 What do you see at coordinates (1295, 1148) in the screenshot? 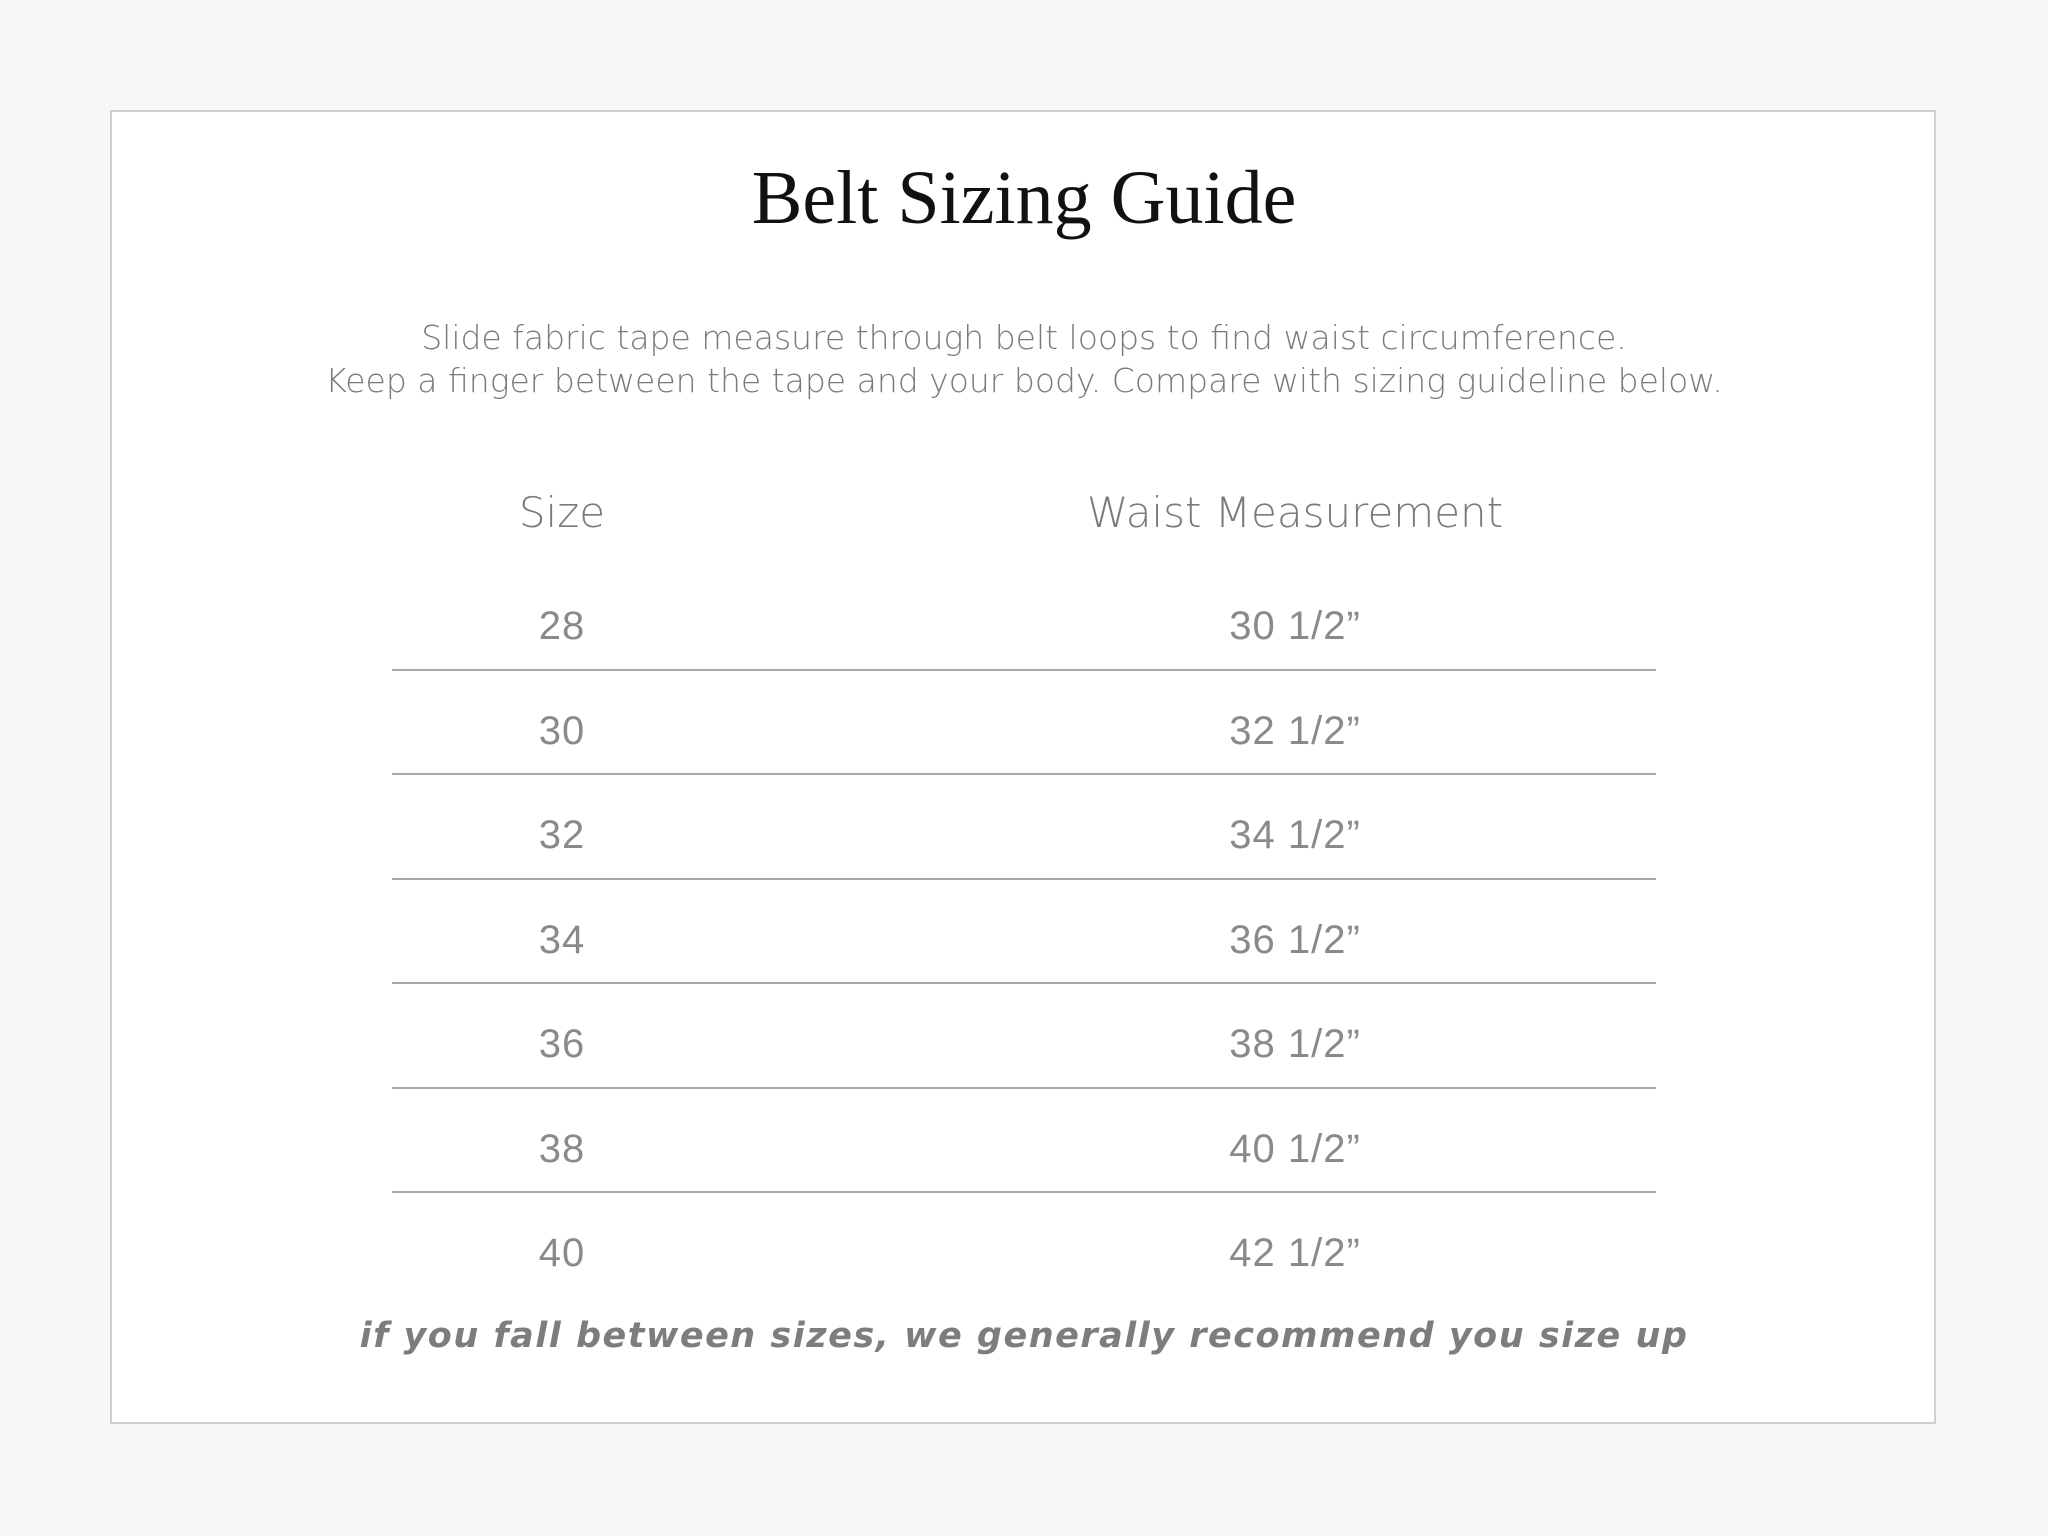
I see `waist-cell: 40 1/2”` at bounding box center [1295, 1148].